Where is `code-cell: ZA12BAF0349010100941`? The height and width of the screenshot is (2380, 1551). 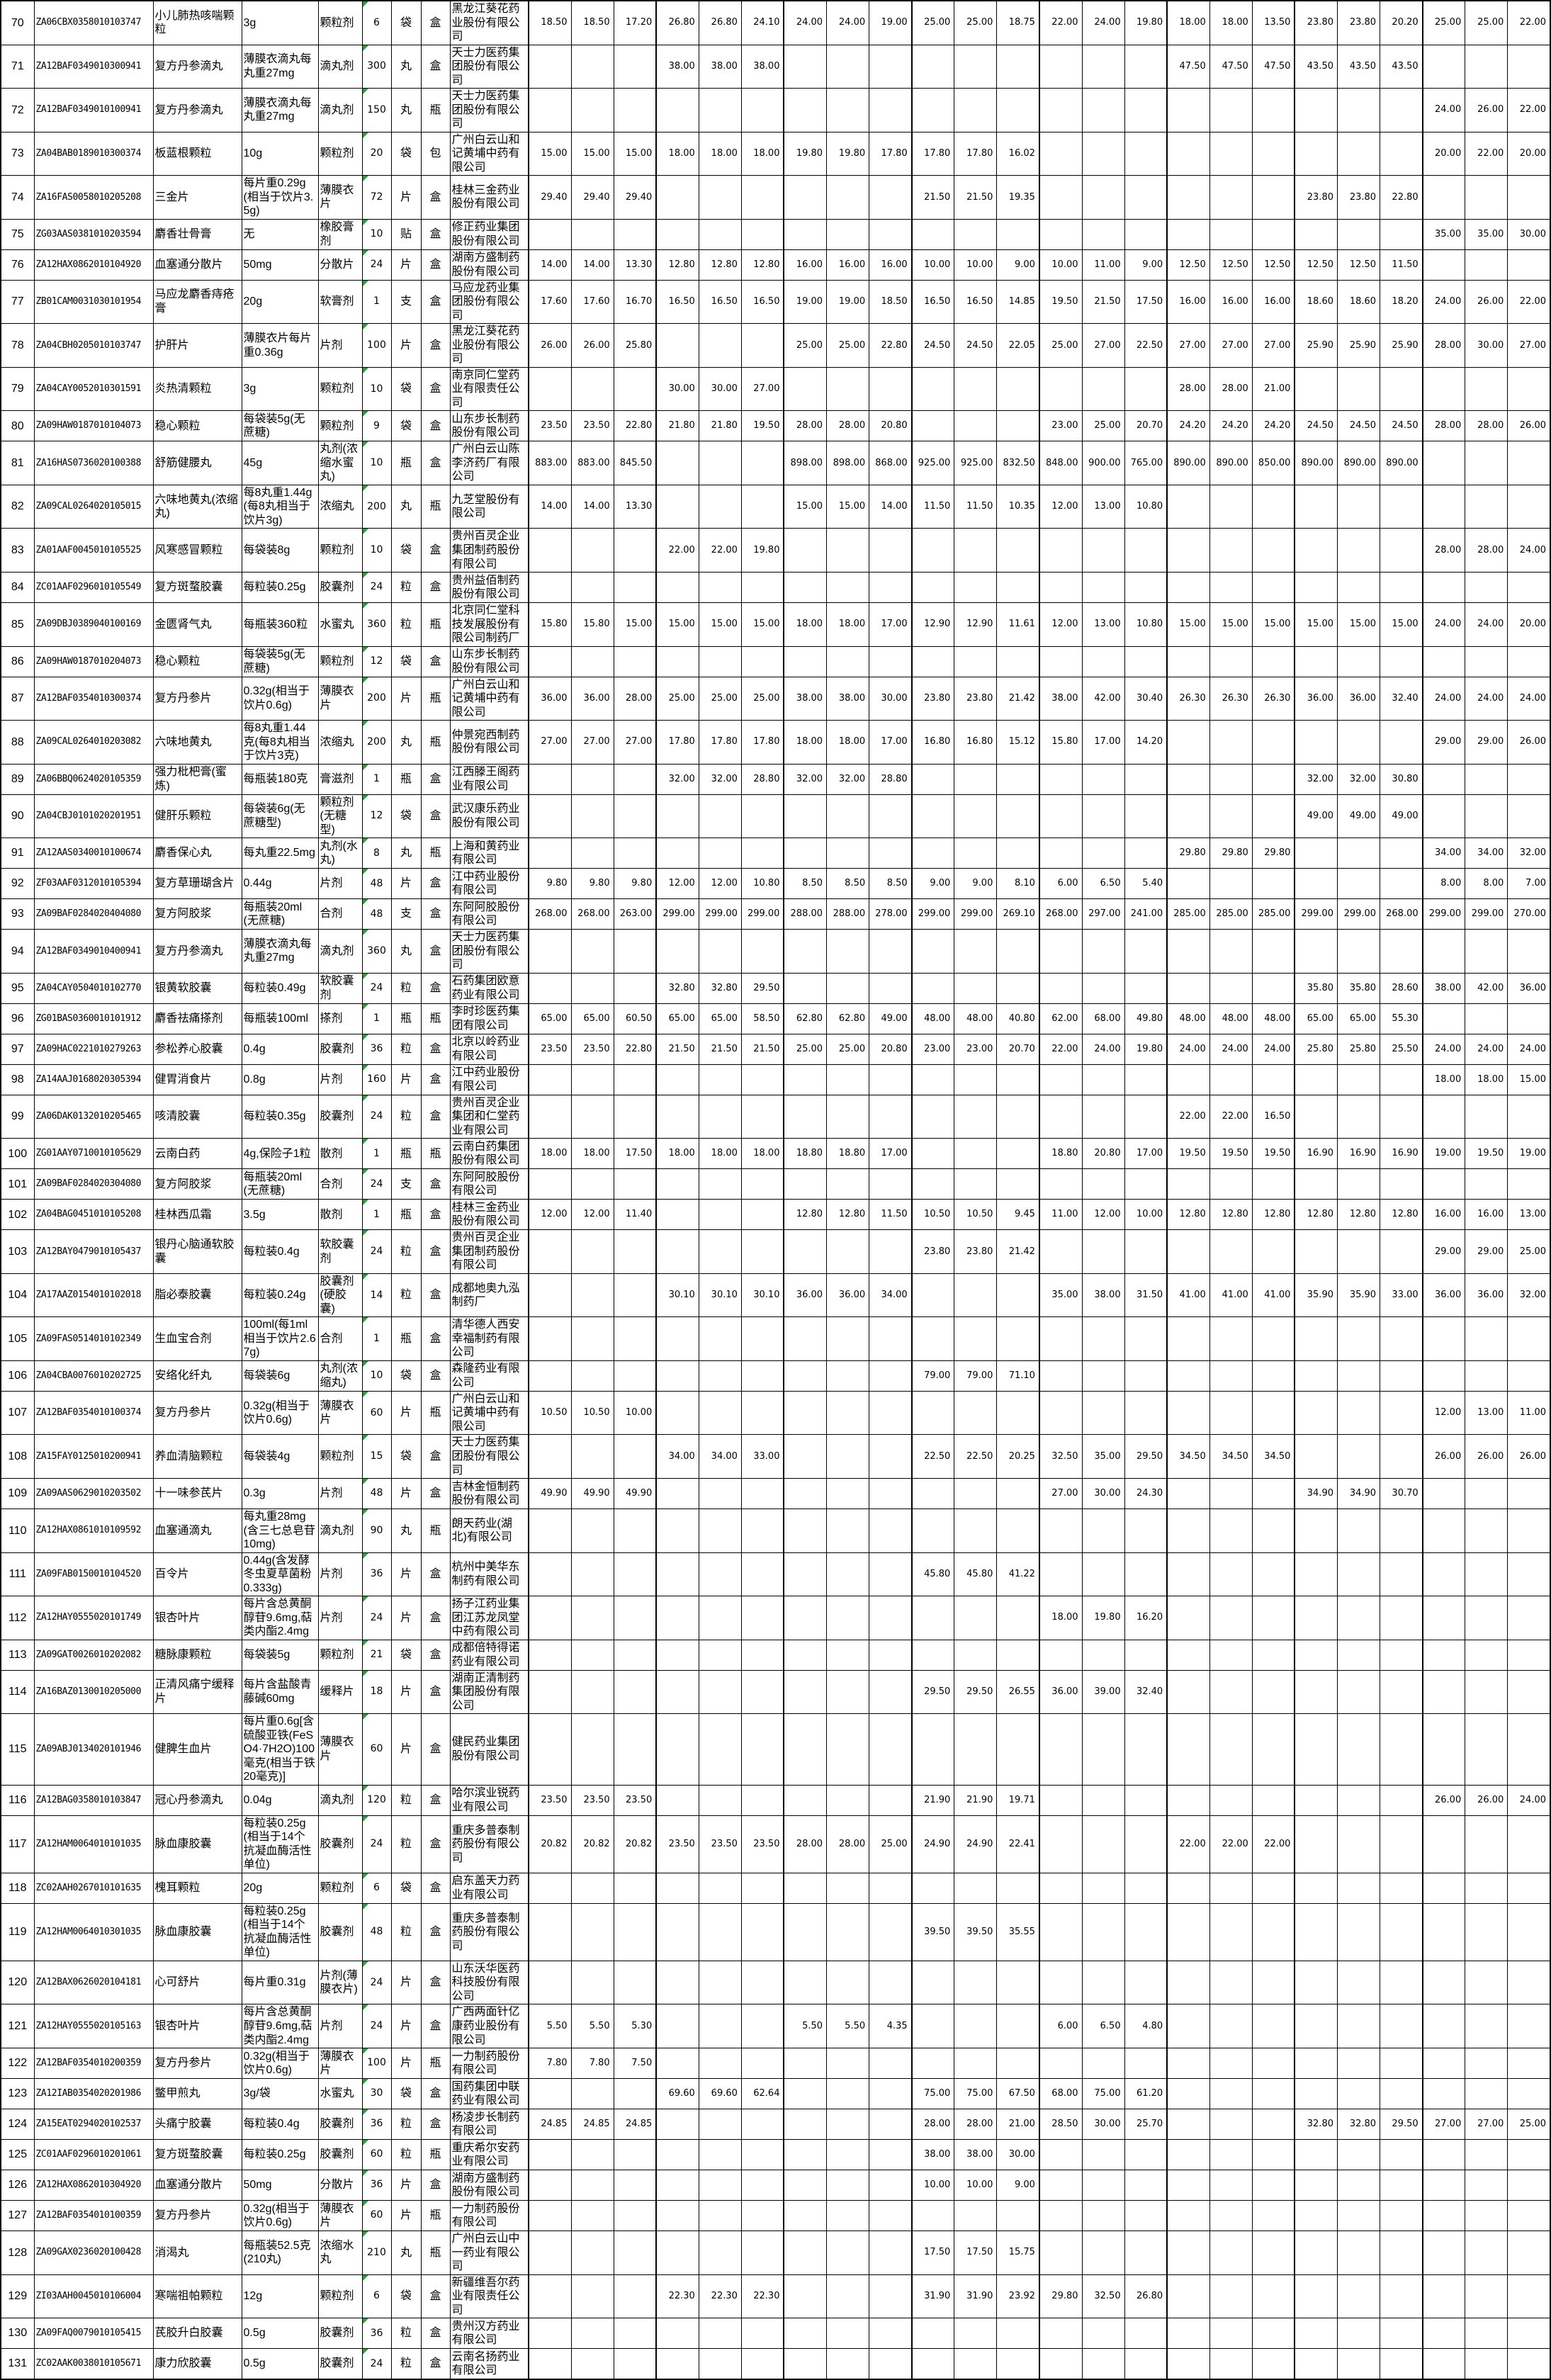 code-cell: ZA12BAF0349010100941 is located at coordinates (93, 110).